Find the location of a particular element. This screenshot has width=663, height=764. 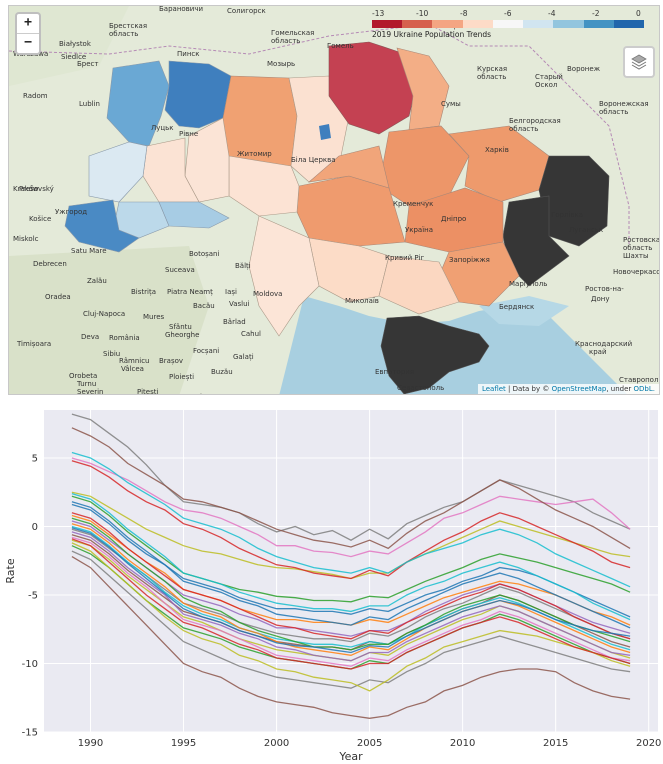

place-label: Курская is located at coordinates (492, 69).